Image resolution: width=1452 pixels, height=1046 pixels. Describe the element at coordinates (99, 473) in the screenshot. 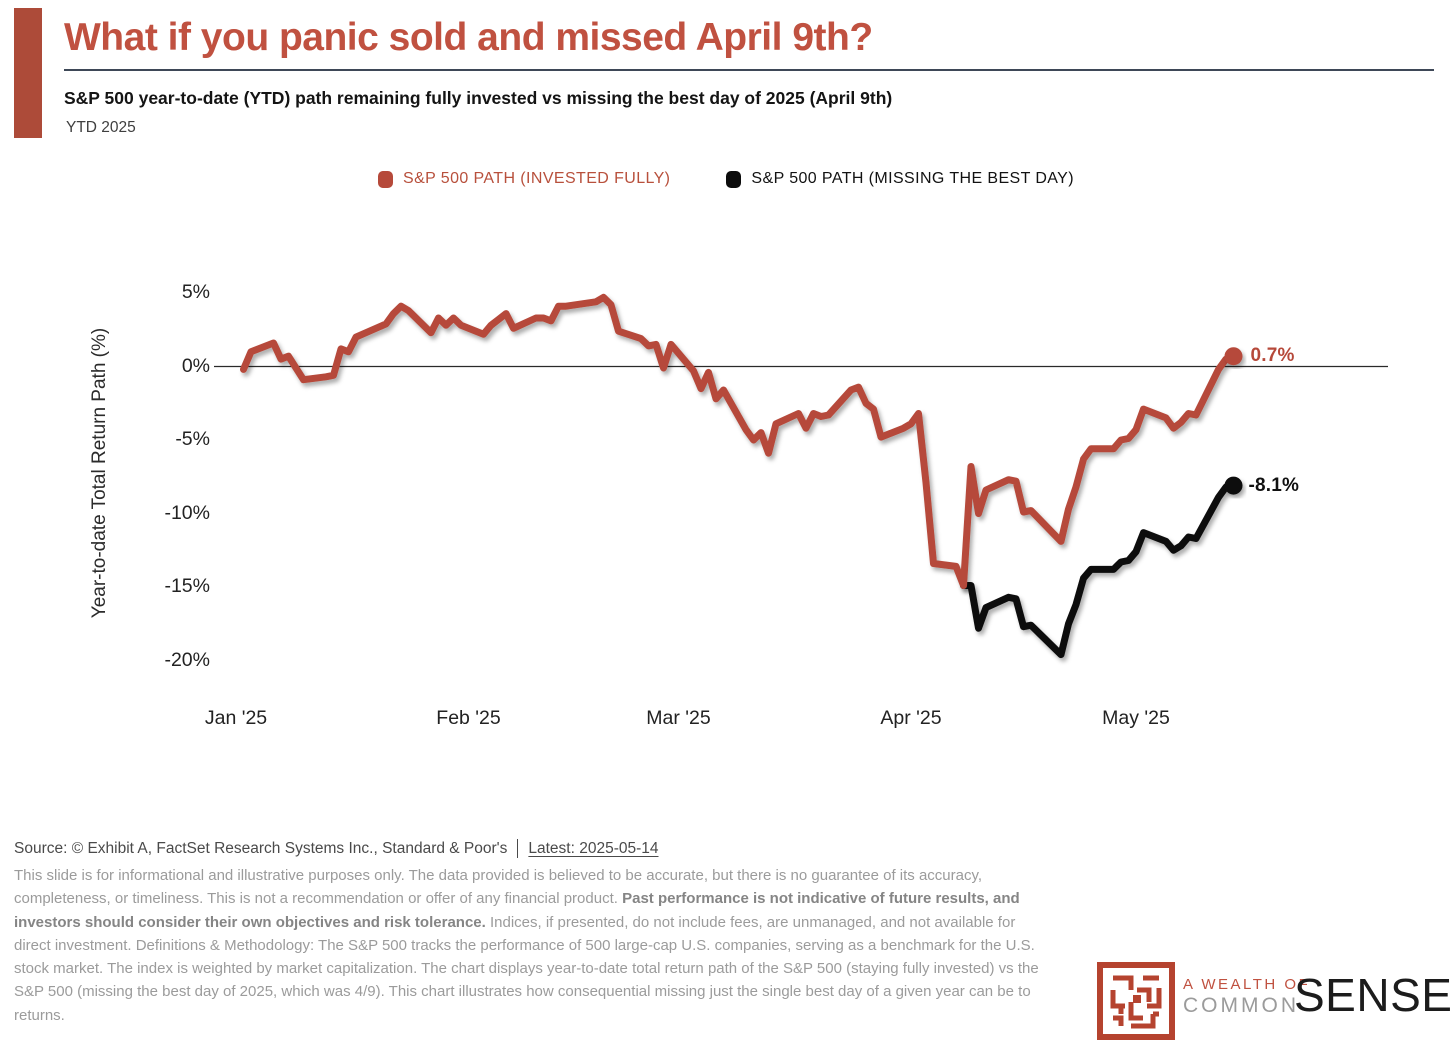

I see `y-axis-title: Year-to-date Total Return Path (%)` at that location.